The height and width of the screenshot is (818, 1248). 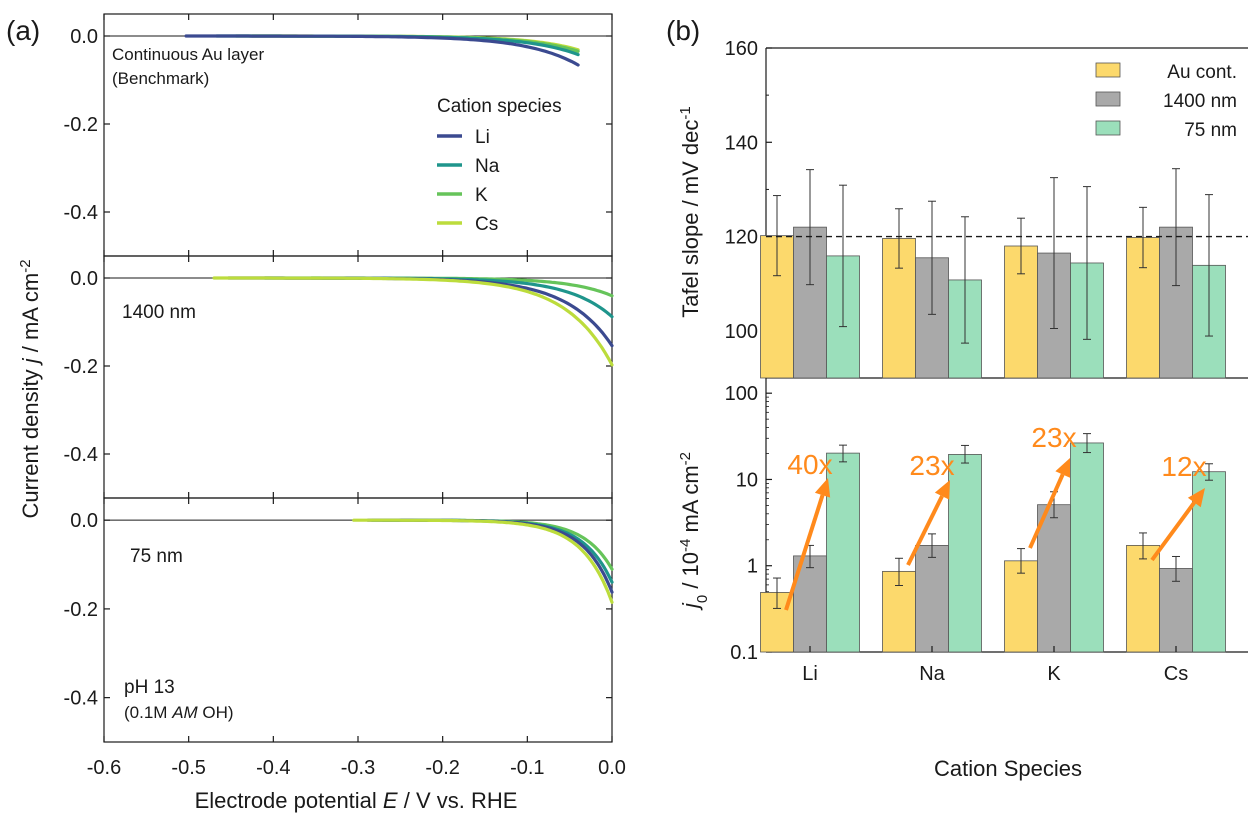 I want to click on increase-arrowhead-k, so click(x=1062, y=468).